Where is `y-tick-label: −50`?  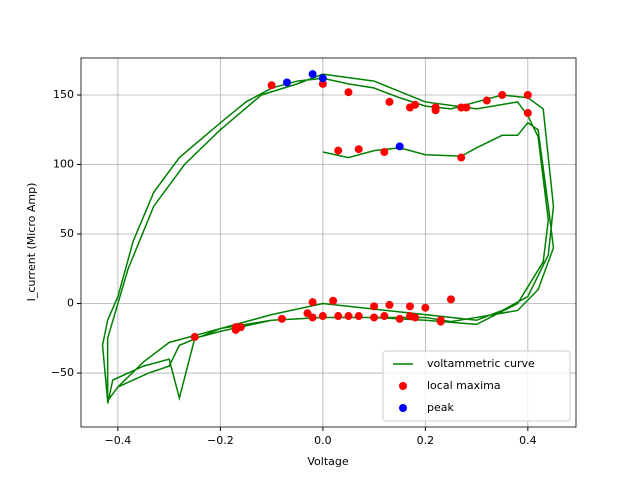 y-tick-label: −50 is located at coordinates (62, 372).